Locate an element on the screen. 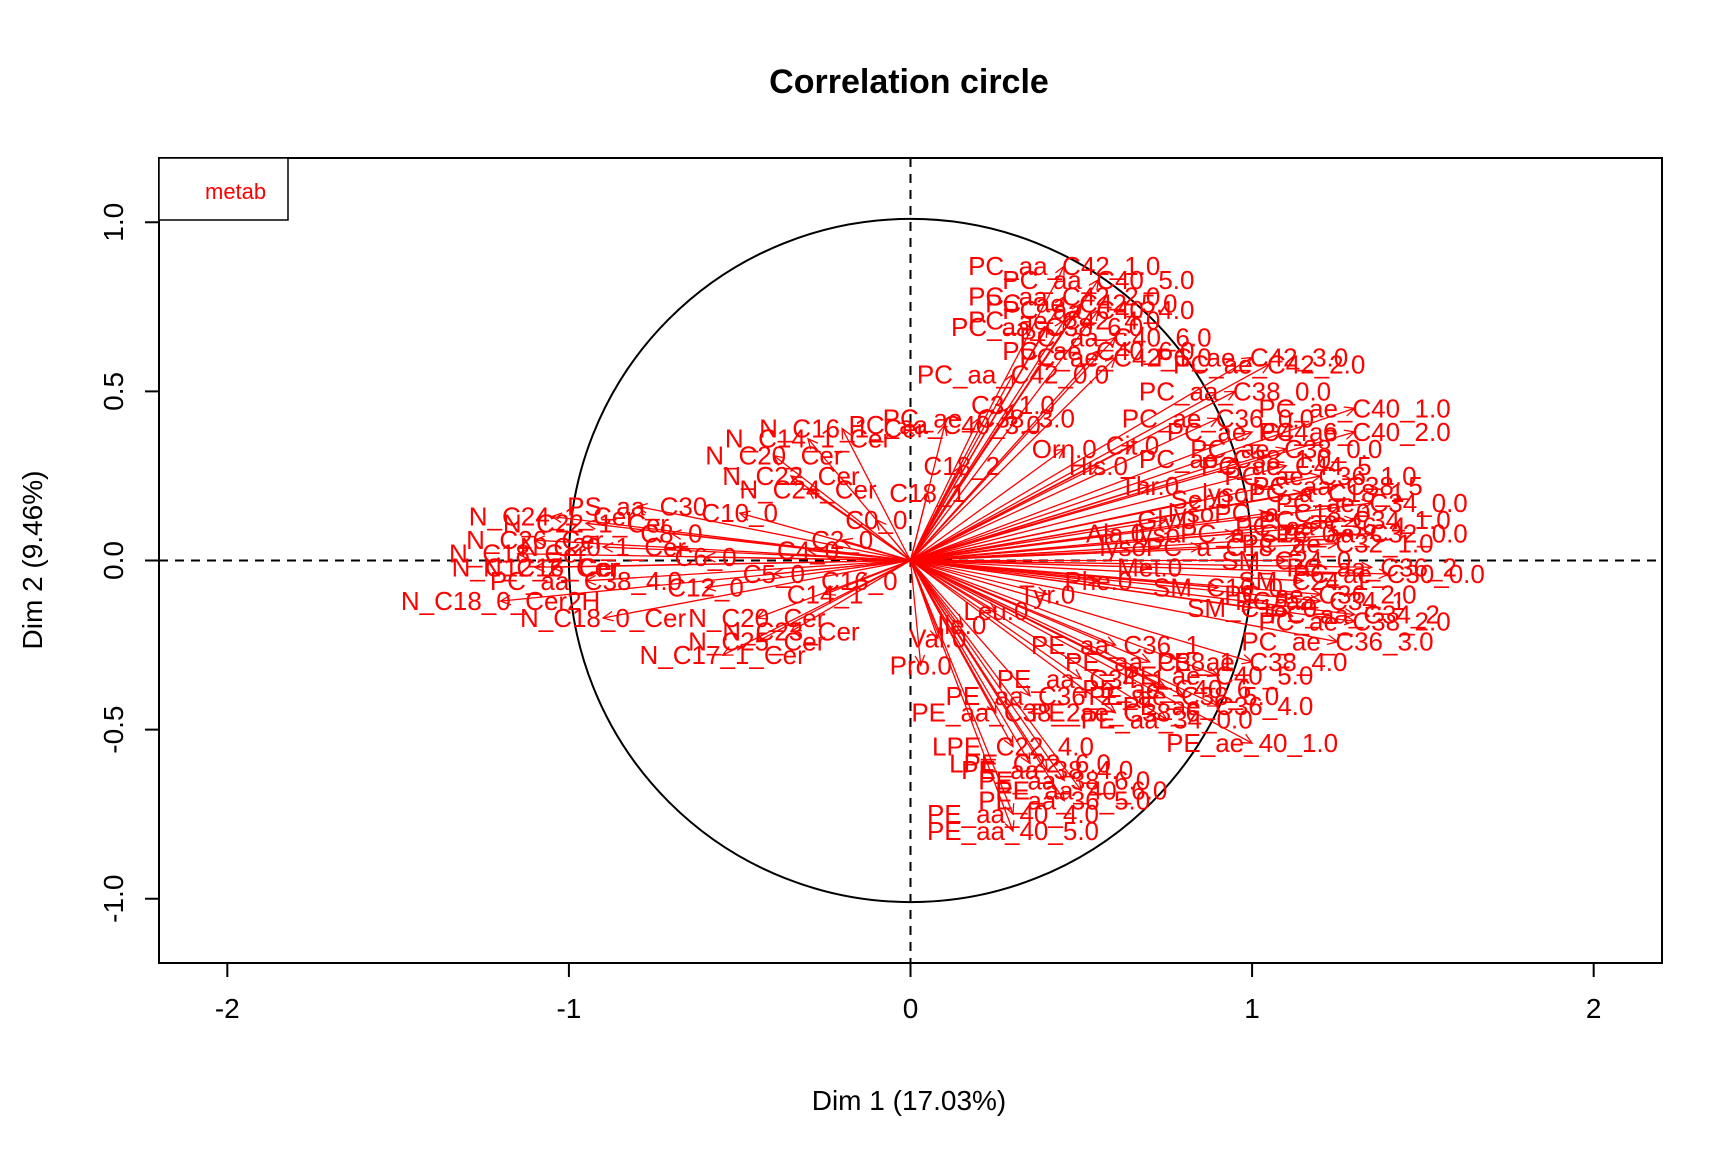 The image size is (1728, 1152). variable-label: C10_0 is located at coordinates (739, 513).